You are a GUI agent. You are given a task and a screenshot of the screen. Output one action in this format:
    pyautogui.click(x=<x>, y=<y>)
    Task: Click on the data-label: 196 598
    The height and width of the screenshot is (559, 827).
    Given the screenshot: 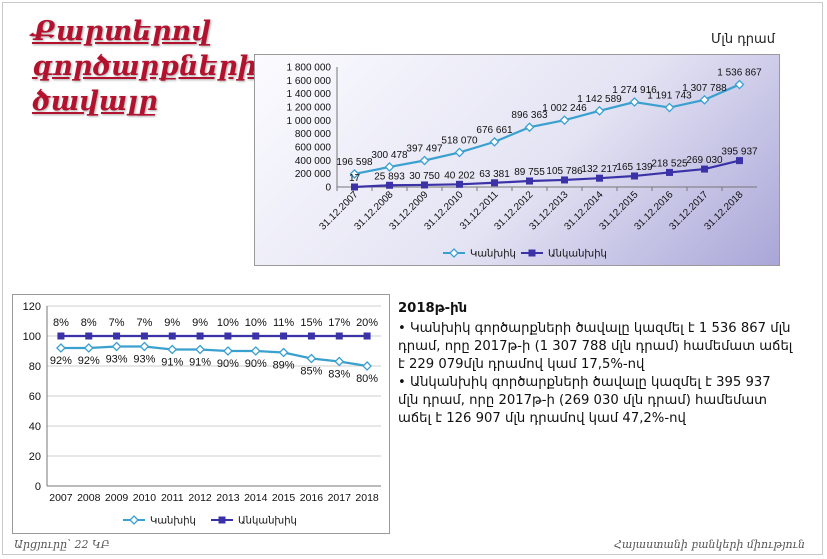 What is the action you would take?
    pyautogui.click(x=354, y=162)
    